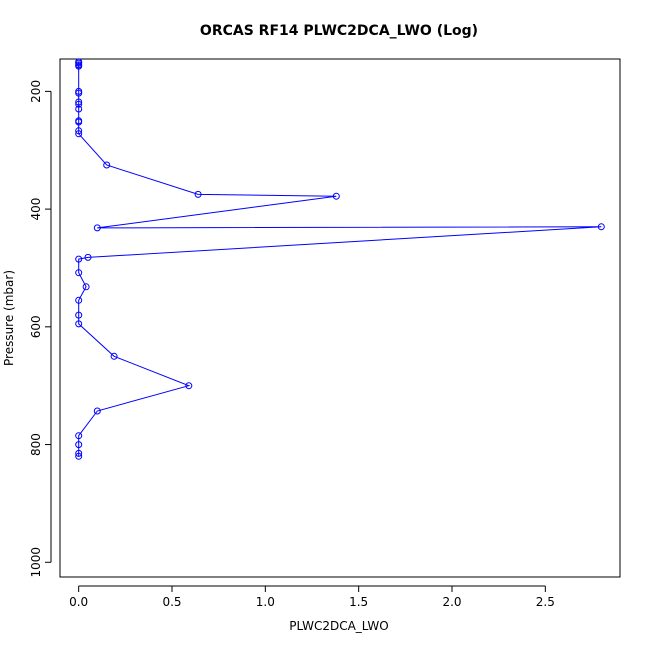  I want to click on y-tick-label: 400, so click(36, 209).